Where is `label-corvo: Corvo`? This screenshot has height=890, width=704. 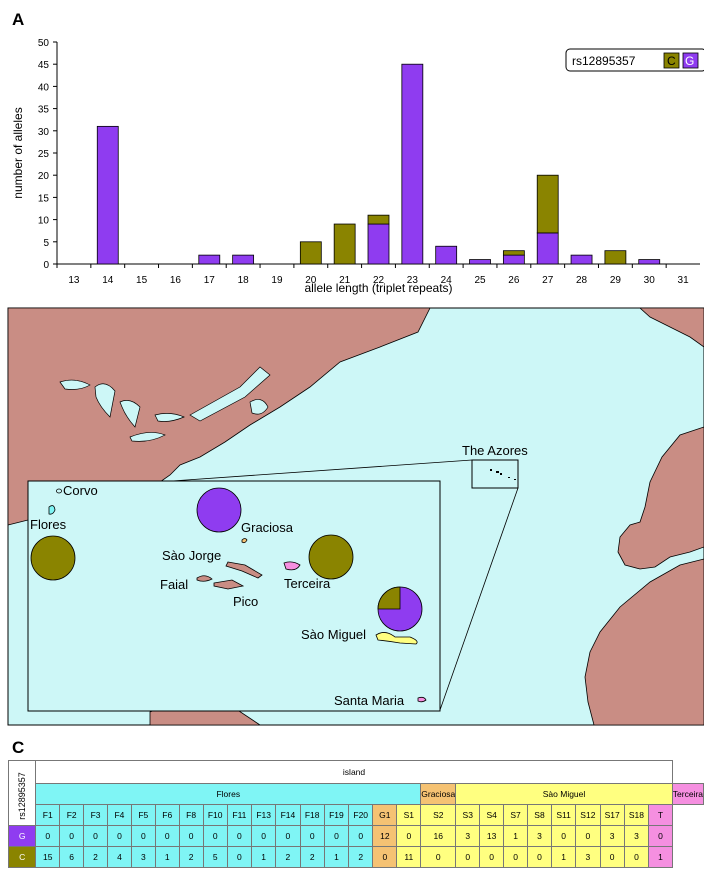 label-corvo: Corvo is located at coordinates (80, 490).